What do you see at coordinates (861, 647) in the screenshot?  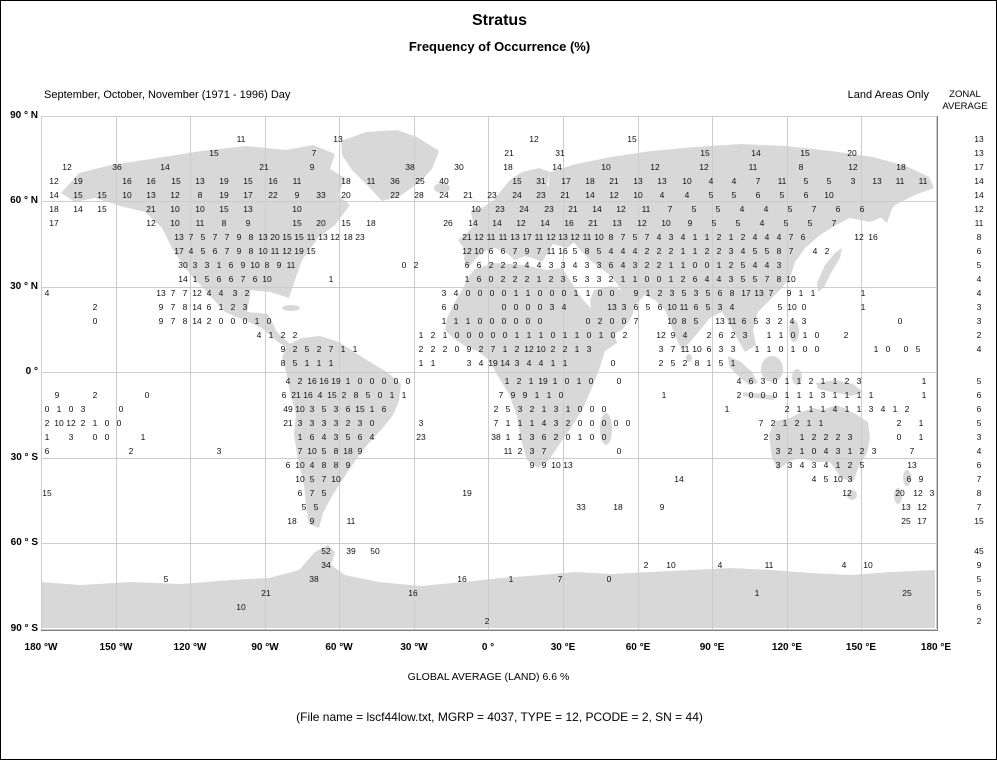 I see `longitude-label: 150 °E` at bounding box center [861, 647].